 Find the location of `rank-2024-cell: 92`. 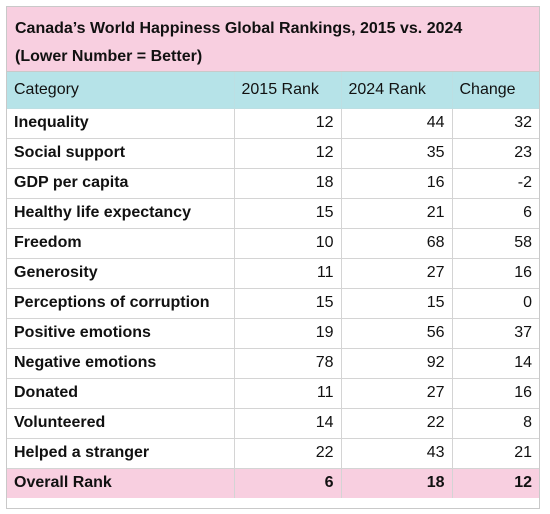

rank-2024-cell: 92 is located at coordinates (396, 363).